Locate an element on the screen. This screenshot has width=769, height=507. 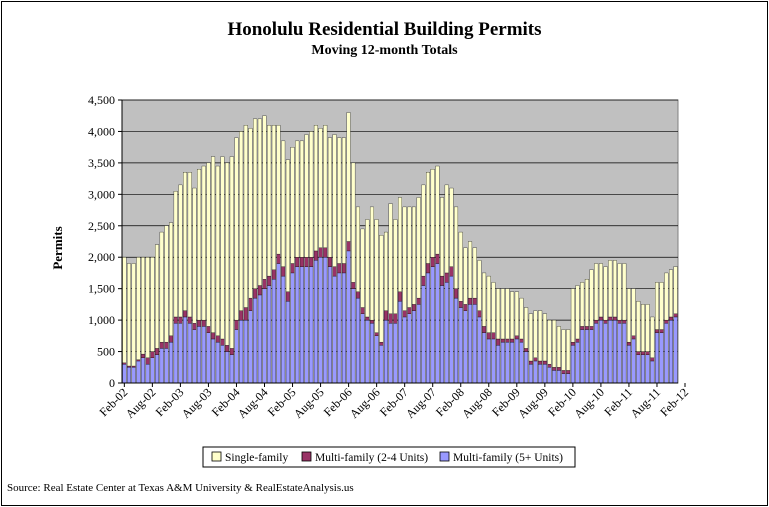
x-tick-label: Aug-08 is located at coordinates (477, 403).